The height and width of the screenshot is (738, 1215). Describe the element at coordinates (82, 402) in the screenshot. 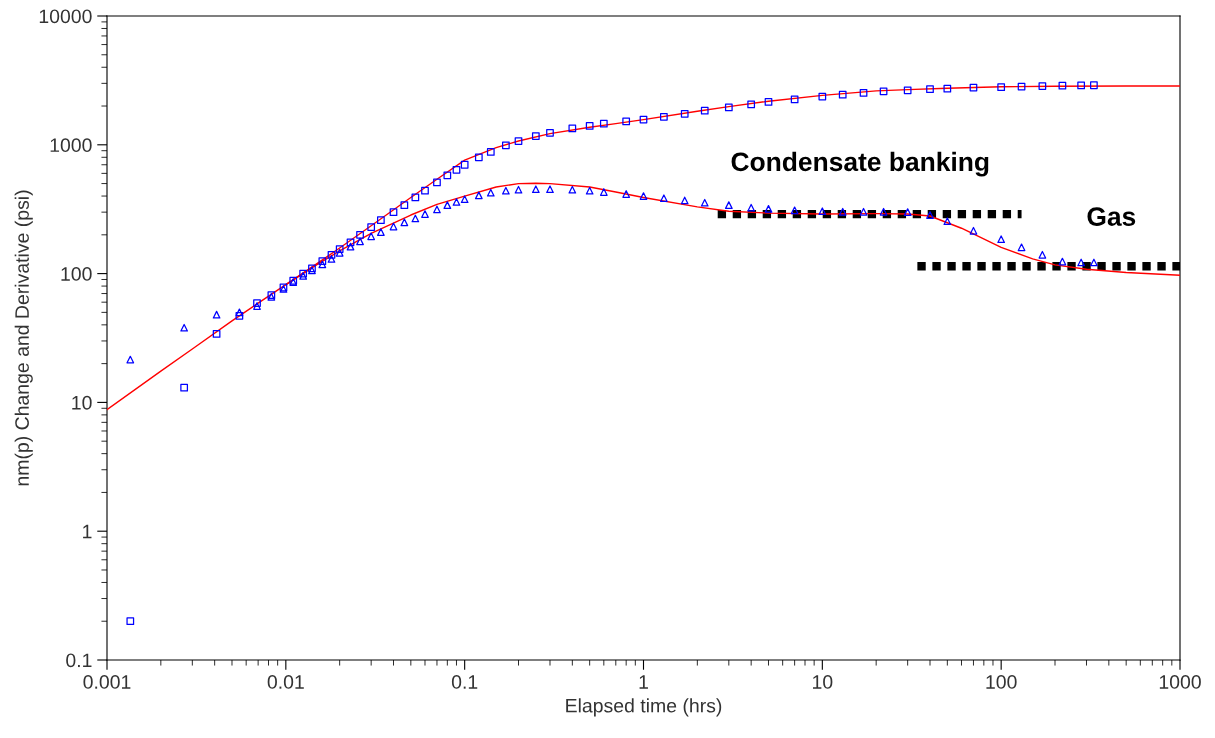

I see `y-tick-label: 10` at that location.